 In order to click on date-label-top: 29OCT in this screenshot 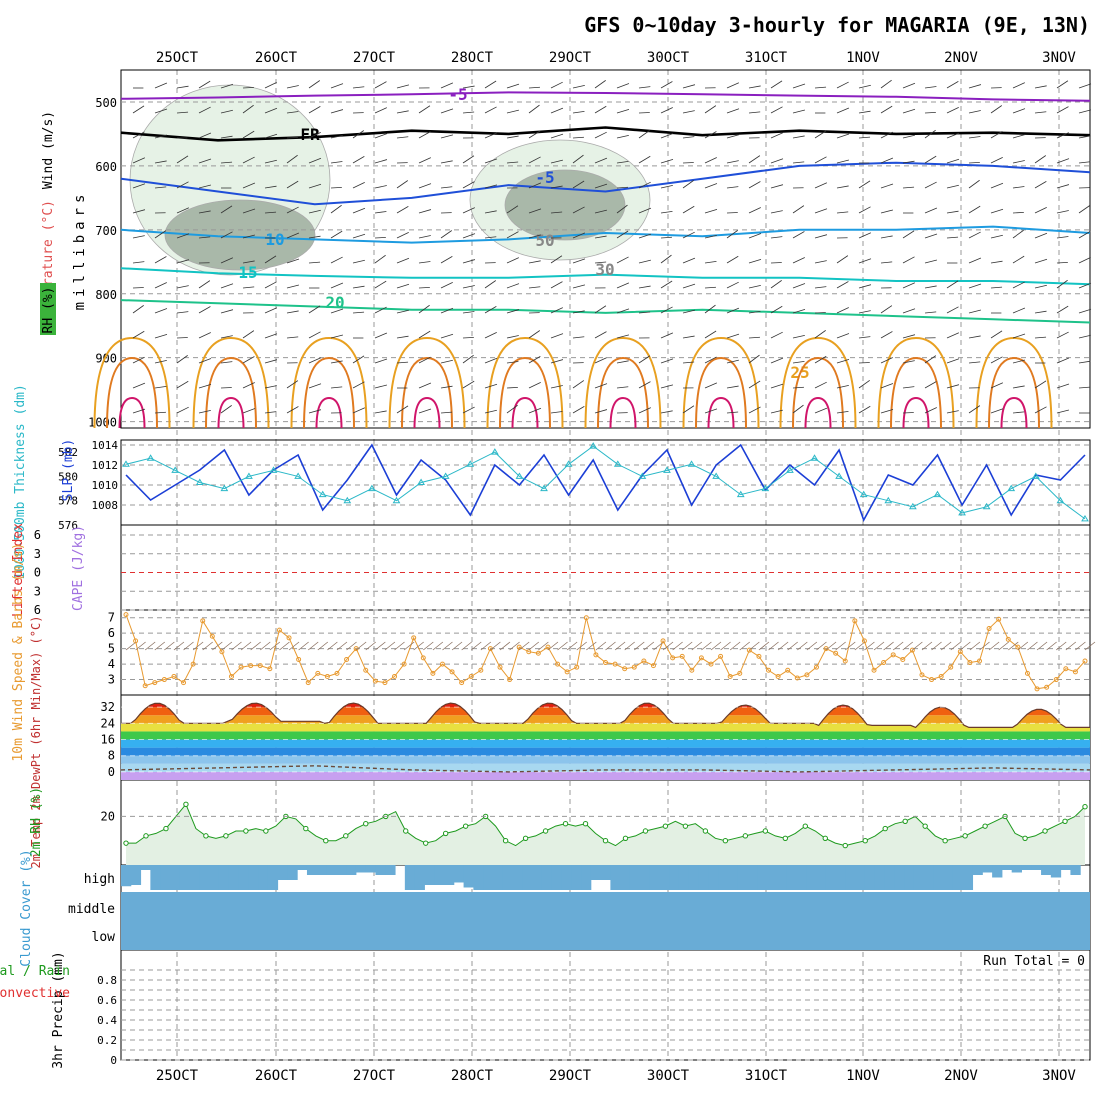, I will do `click(570, 58)`.